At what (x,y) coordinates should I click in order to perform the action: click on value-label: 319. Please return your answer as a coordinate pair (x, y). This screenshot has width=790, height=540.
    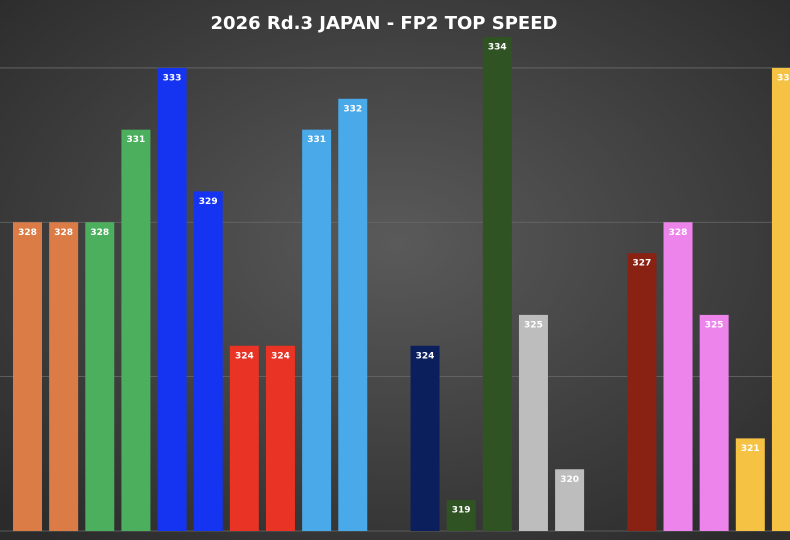
    Looking at the image, I should click on (461, 511).